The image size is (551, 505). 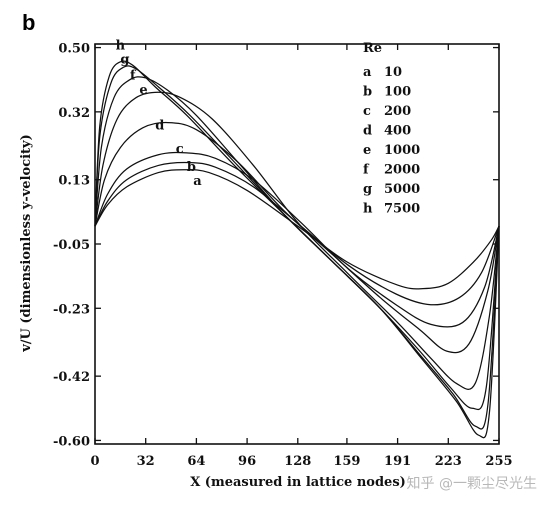 What do you see at coordinates (367, 72) in the screenshot?
I see `legend-key-a: a` at bounding box center [367, 72].